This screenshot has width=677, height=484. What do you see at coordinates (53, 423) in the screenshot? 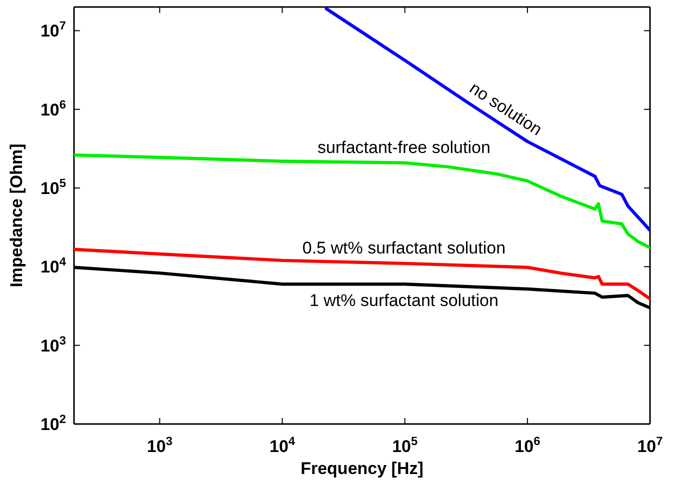
I see `y-tick-label: 10$^{2}$` at bounding box center [53, 423].